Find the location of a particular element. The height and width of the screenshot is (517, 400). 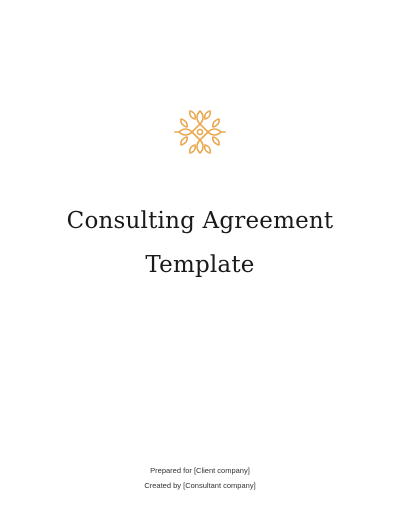

document-title-line2: Template is located at coordinates (200, 265).